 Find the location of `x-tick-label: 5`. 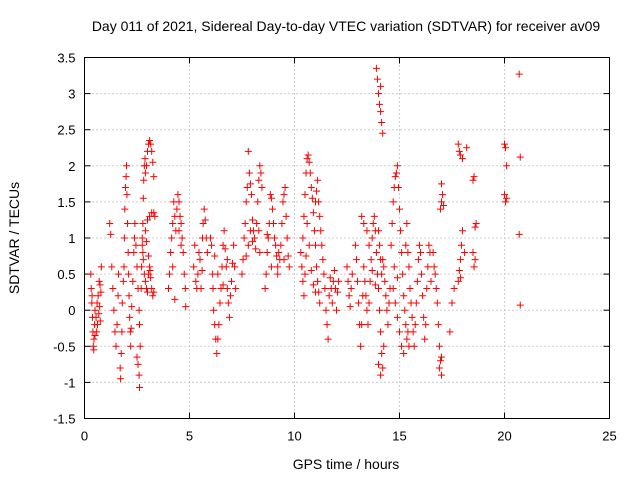

x-tick-label: 5 is located at coordinates (189, 436).